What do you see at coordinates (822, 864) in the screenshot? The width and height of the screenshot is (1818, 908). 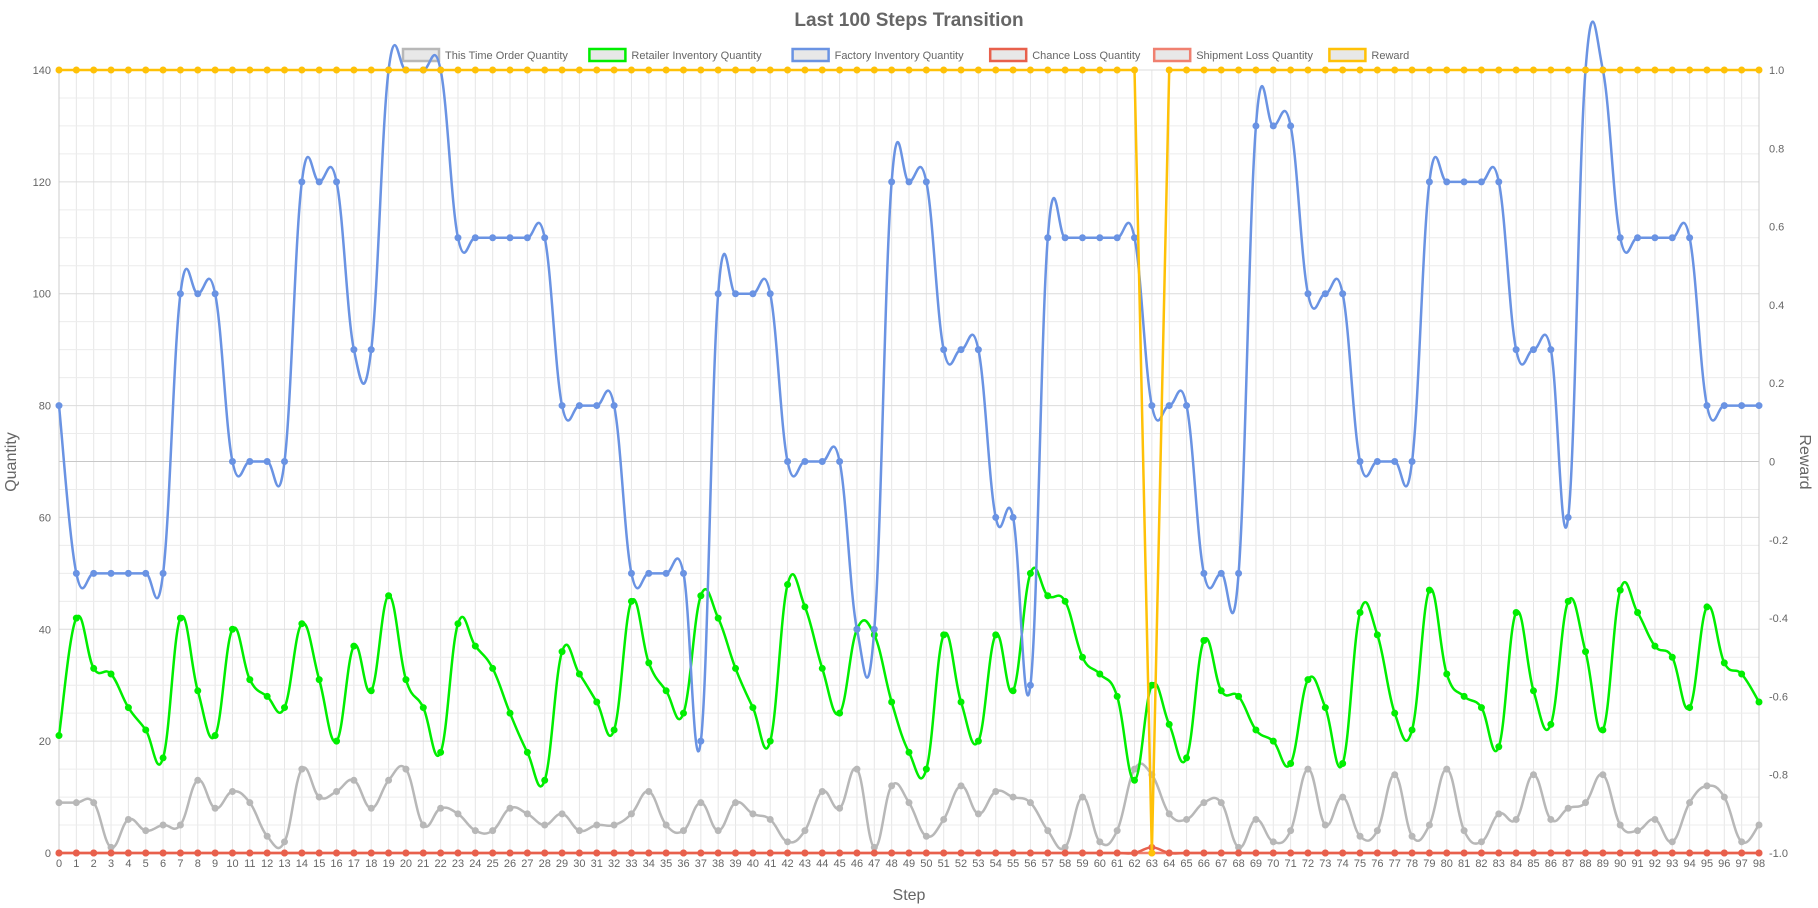 I see `x-tick-label: 44` at bounding box center [822, 864].